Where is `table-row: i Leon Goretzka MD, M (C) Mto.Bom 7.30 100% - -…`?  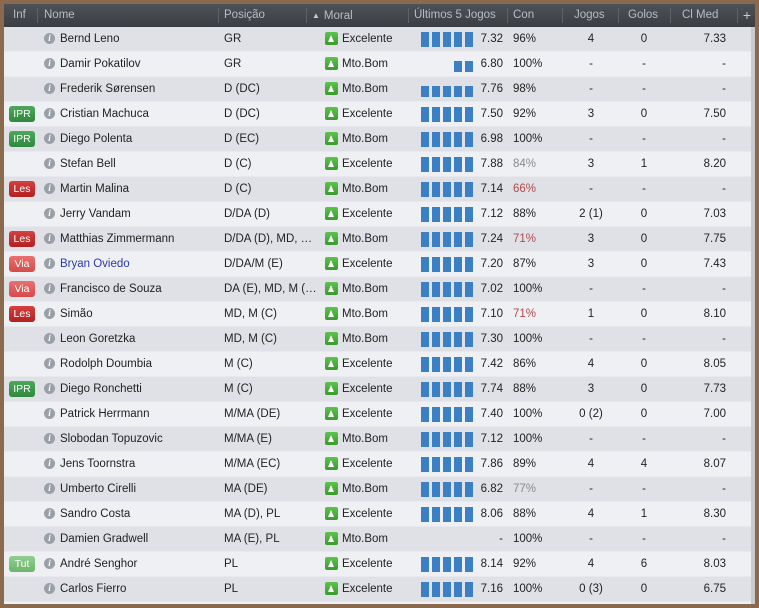
table-row: i Leon Goretzka MD, M (C) Mto.Bom 7.30 100% - -… is located at coordinates (379, 339).